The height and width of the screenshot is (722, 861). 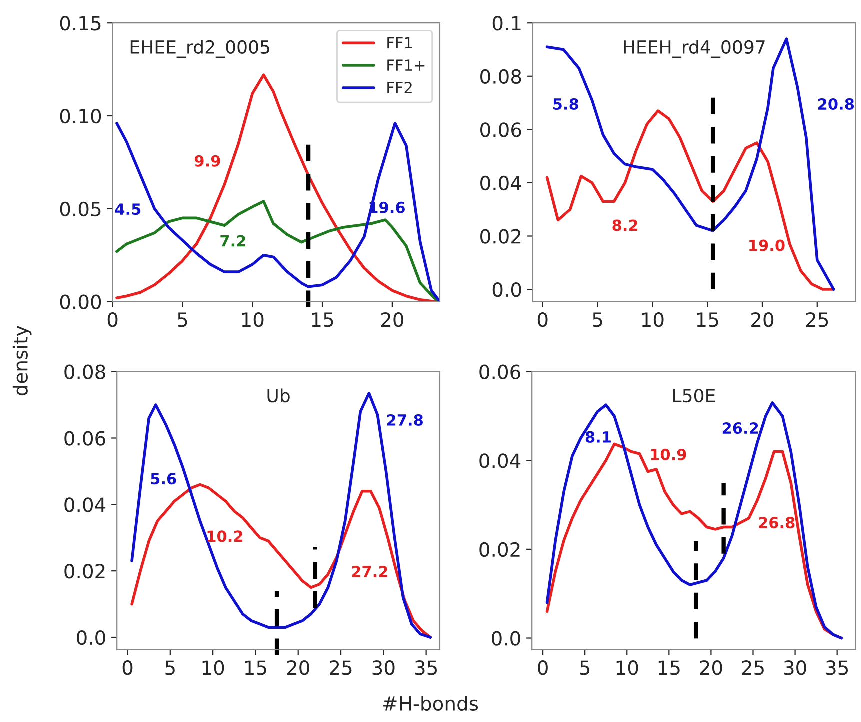 I want to click on y-tick-label: 0.10, so click(x=81, y=116).